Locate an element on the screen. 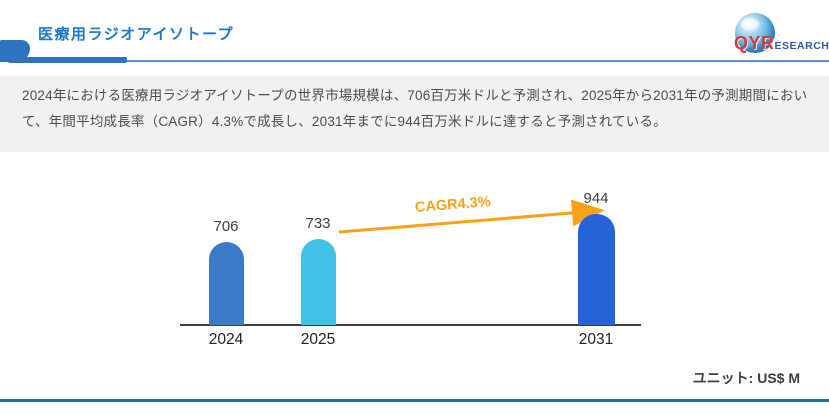 This screenshot has width=829, height=415. bar-value-2024: 706 is located at coordinates (226, 226).